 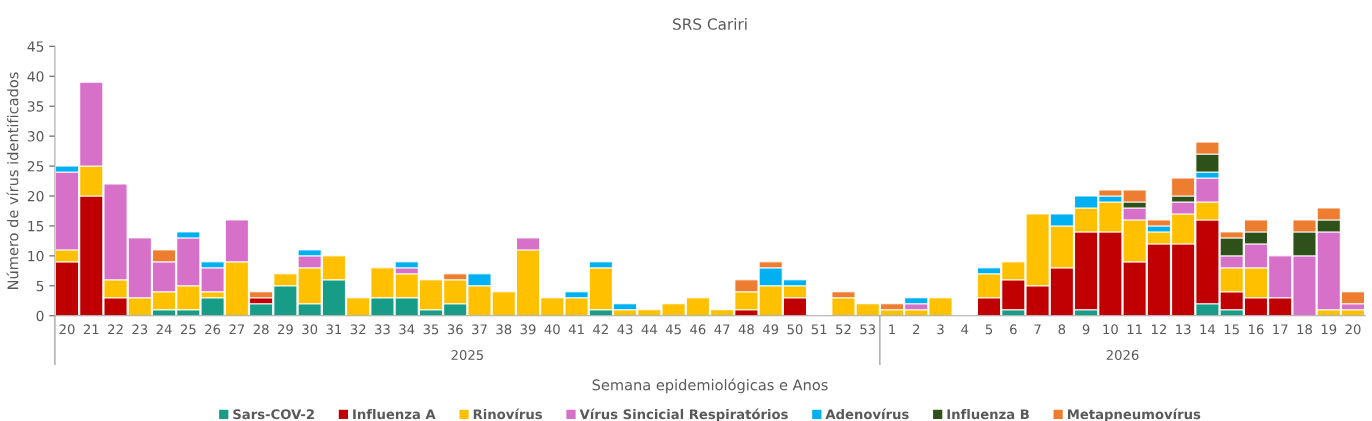 I want to click on x-tick-label: 9, so click(x=1086, y=329).